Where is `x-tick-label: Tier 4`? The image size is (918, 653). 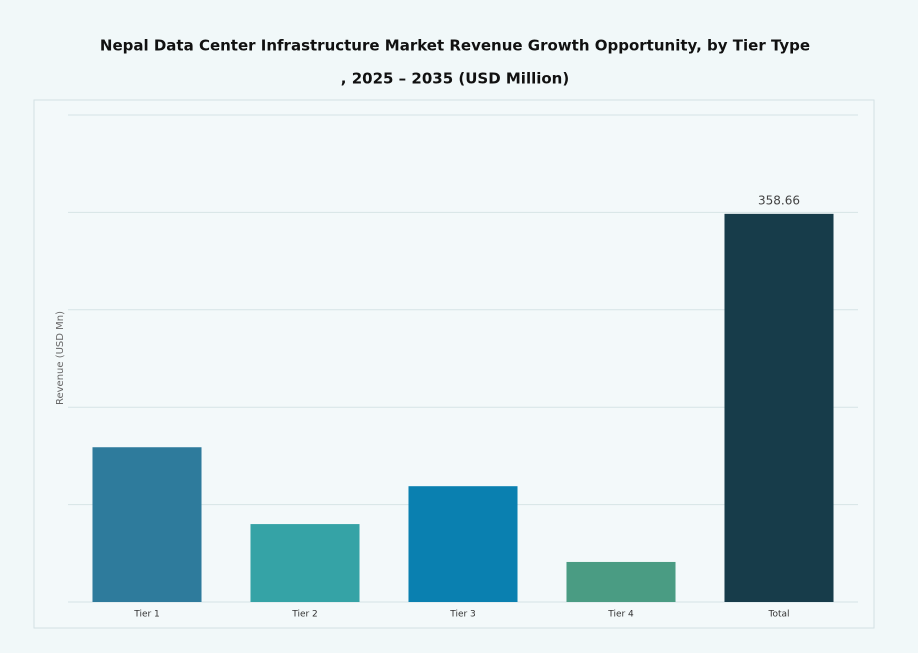
x-tick-label: Tier 4 is located at coordinates (620, 615).